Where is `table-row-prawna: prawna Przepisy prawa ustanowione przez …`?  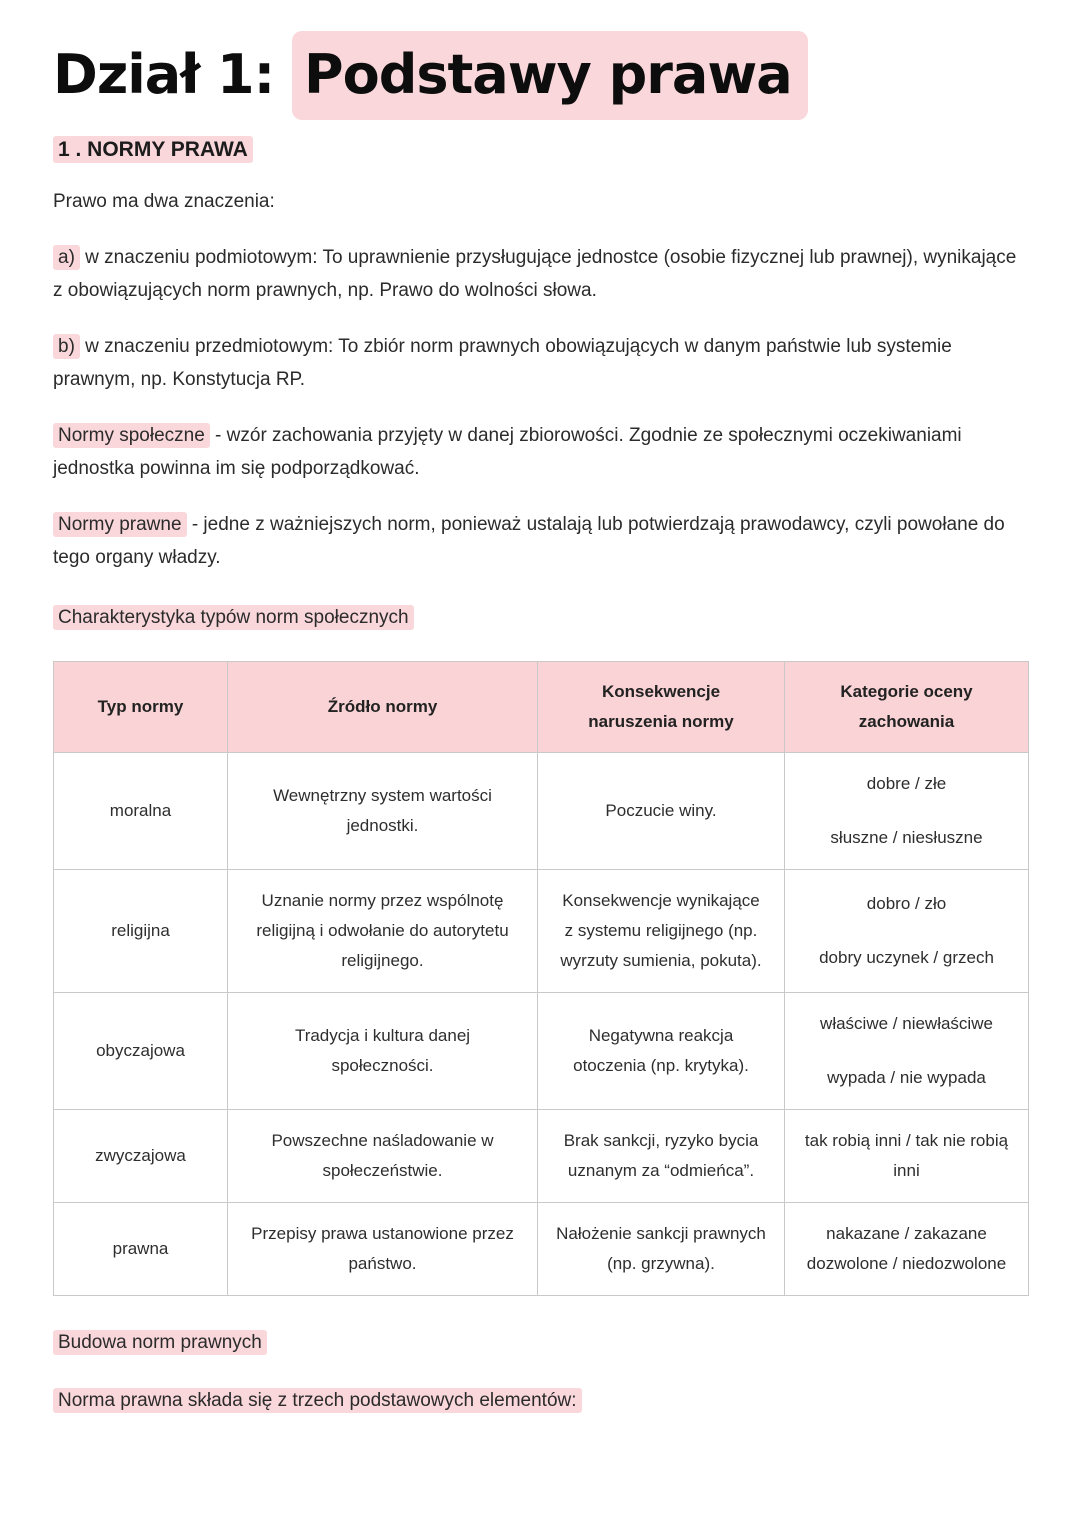 table-row-prawna: prawna Przepisy prawa ustanowione przez … is located at coordinates (541, 1249).